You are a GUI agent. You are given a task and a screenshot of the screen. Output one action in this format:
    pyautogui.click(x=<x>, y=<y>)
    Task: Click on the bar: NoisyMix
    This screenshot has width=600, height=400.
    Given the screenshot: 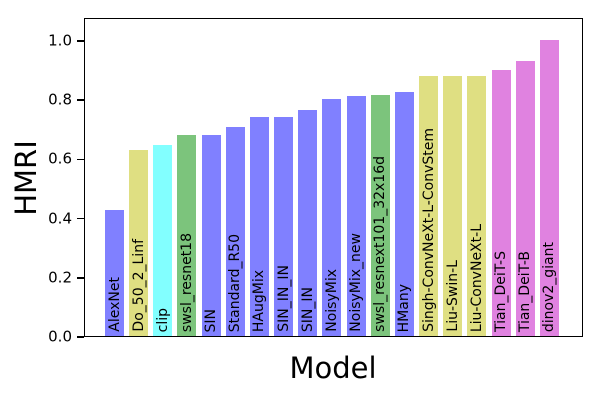 What is the action you would take?
    pyautogui.click(x=332, y=217)
    